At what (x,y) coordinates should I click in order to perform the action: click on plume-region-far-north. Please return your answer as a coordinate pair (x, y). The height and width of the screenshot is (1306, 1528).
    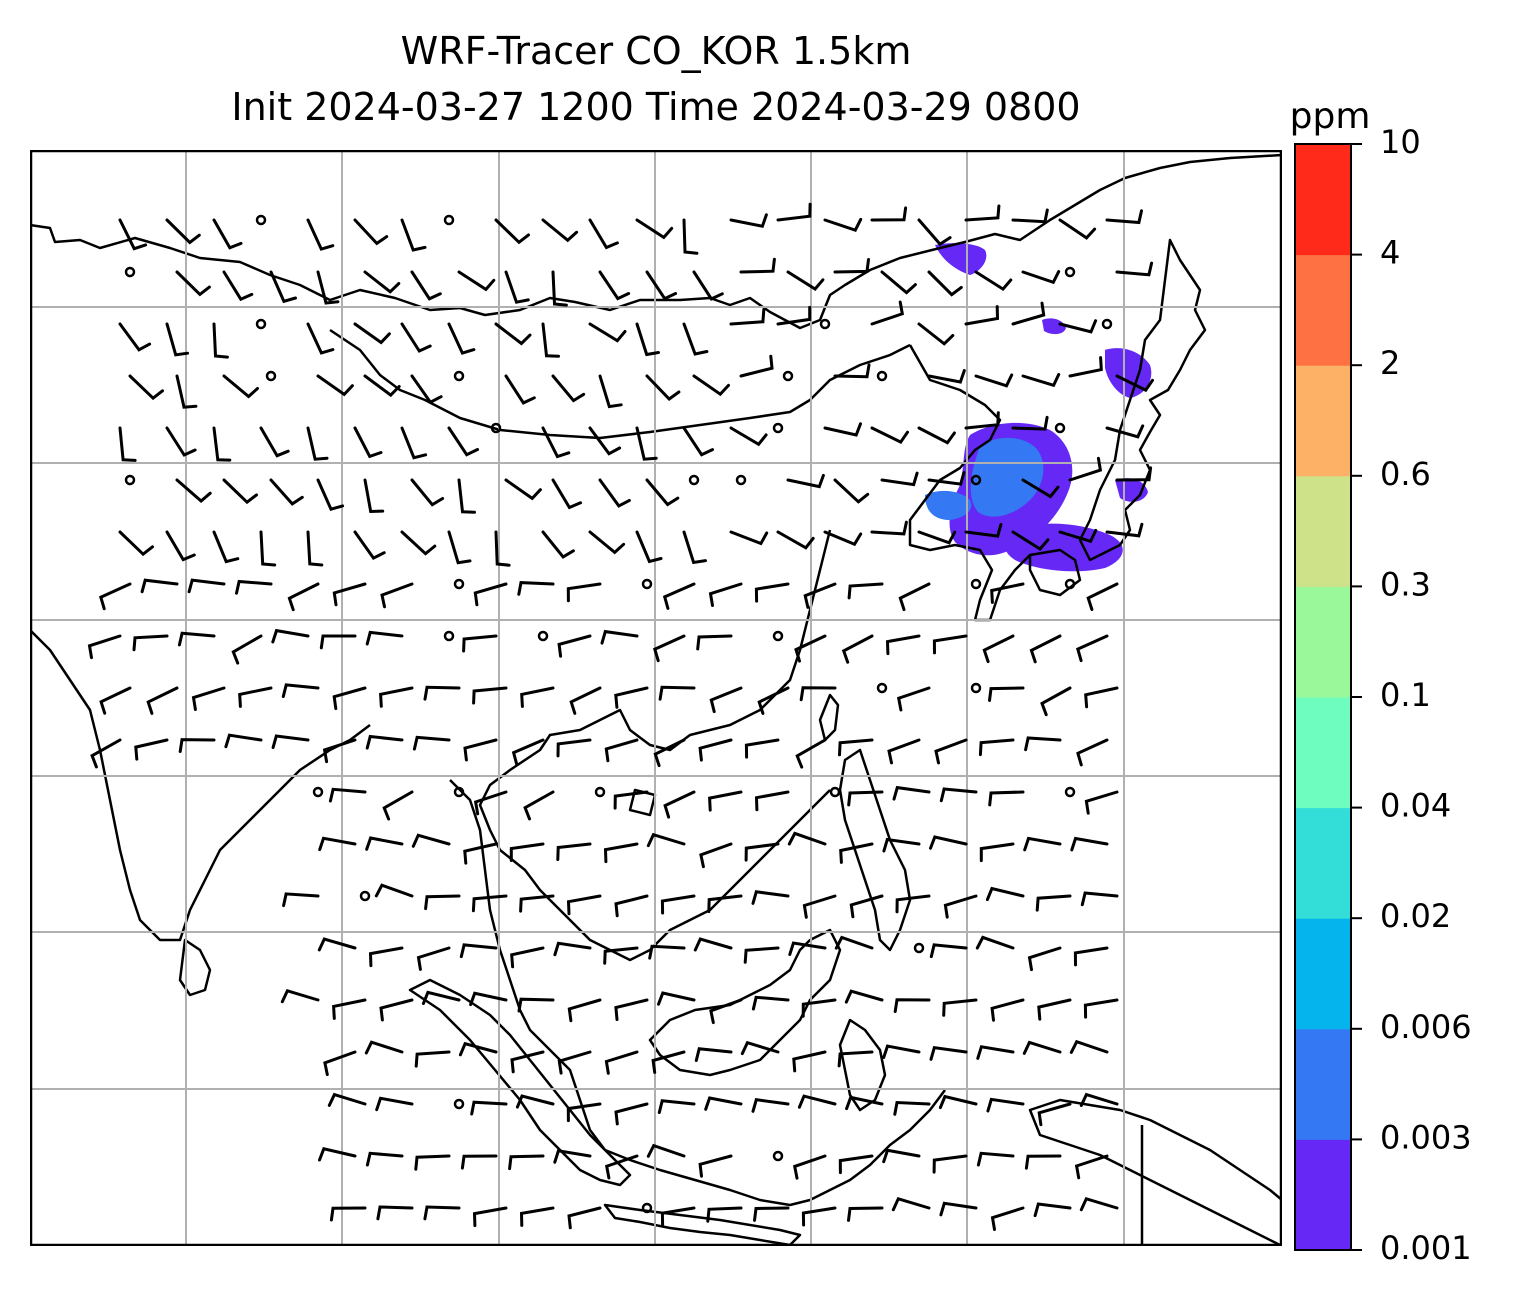
    Looking at the image, I should click on (961, 259).